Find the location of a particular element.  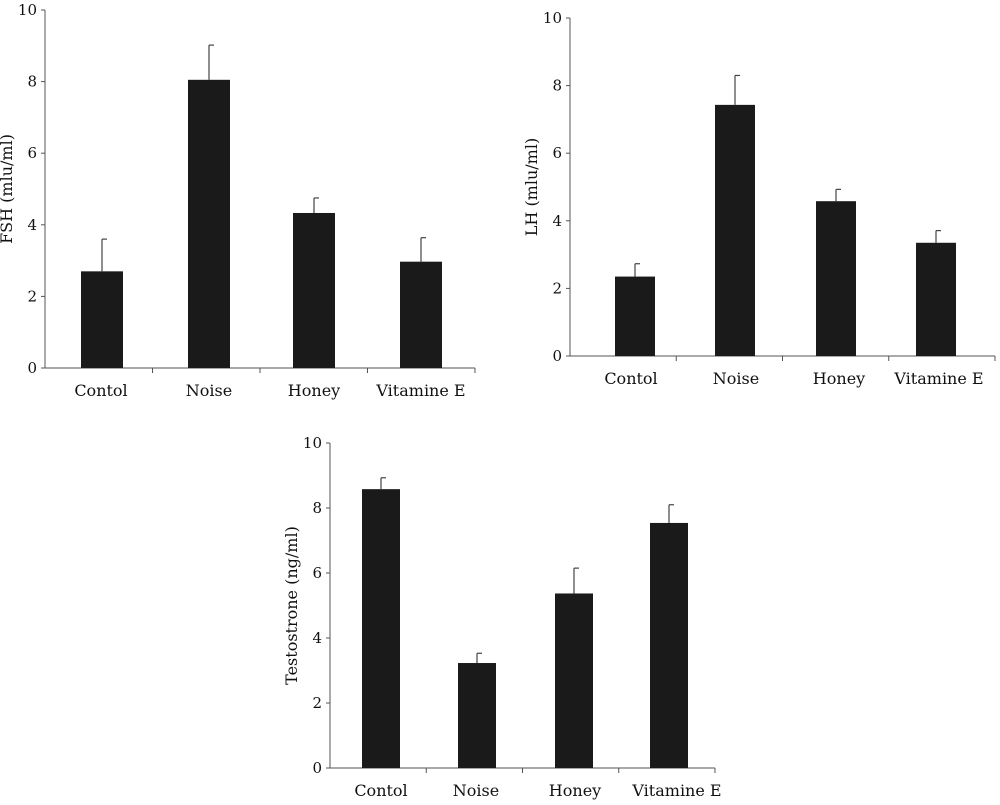

fsh-y-tick-label: 8 is located at coordinates (32, 82).